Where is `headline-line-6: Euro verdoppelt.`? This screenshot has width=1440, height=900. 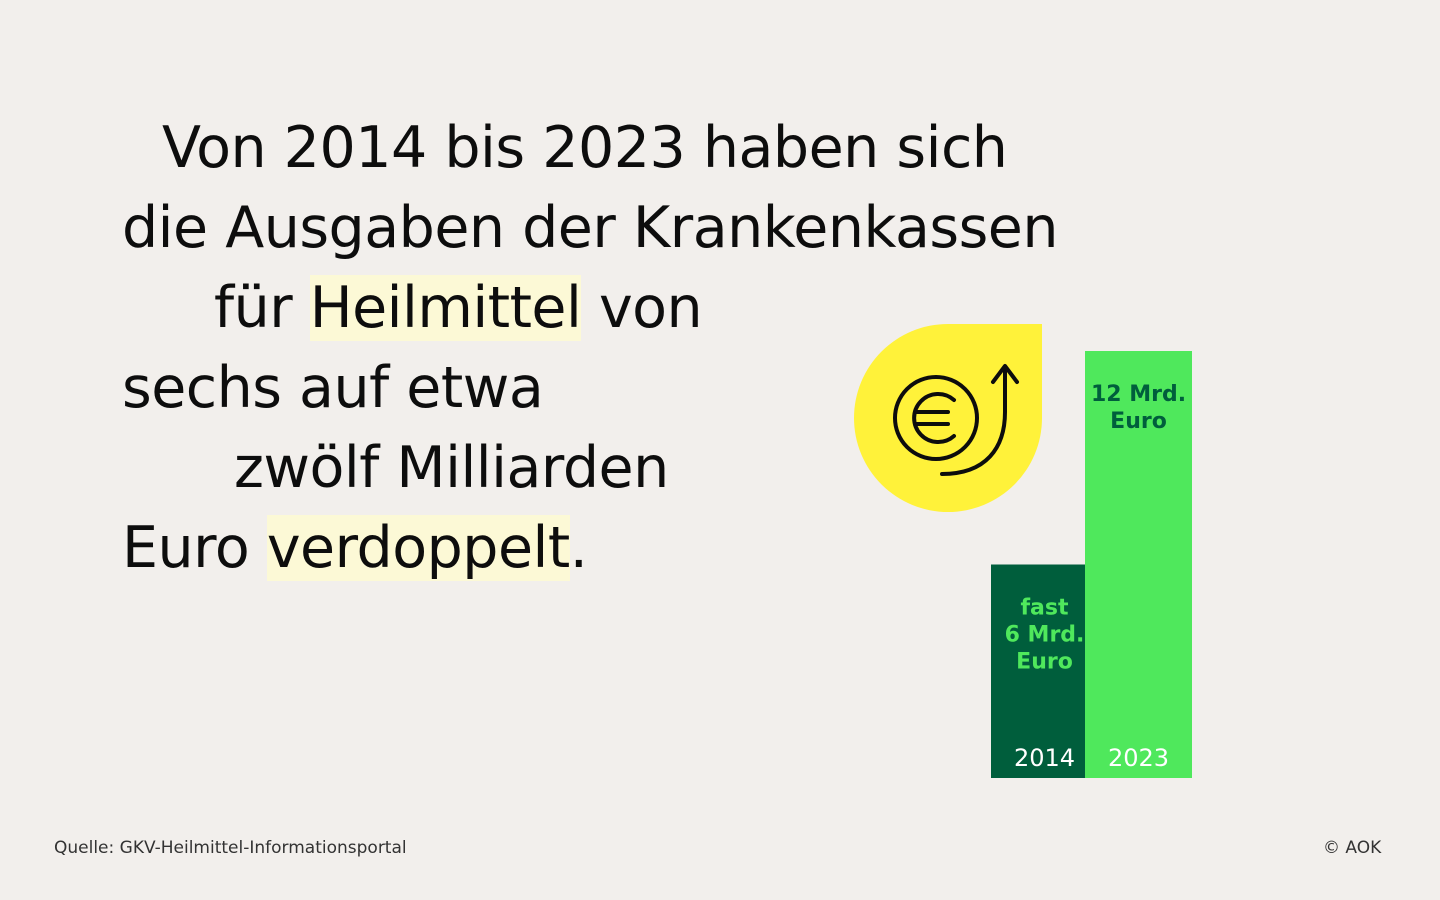 headline-line-6: Euro verdoppelt. is located at coordinates (355, 548).